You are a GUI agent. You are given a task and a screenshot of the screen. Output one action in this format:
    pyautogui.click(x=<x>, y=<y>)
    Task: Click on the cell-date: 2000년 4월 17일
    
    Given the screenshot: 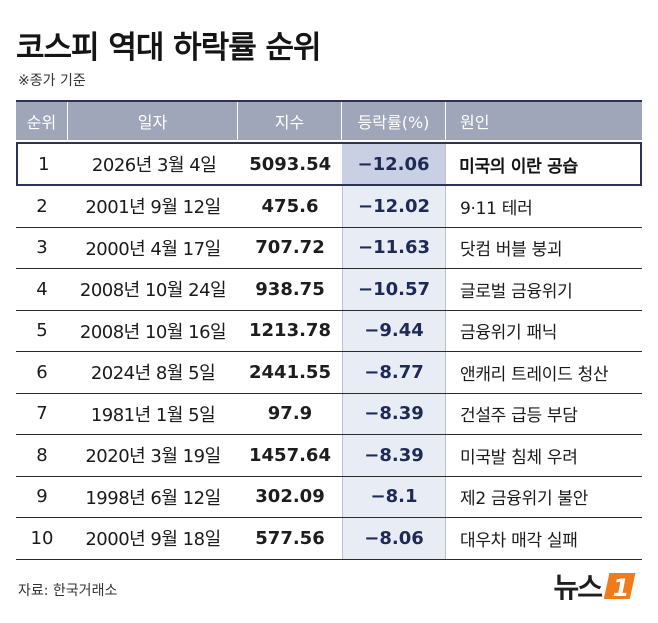 What is the action you would take?
    pyautogui.click(x=153, y=249)
    